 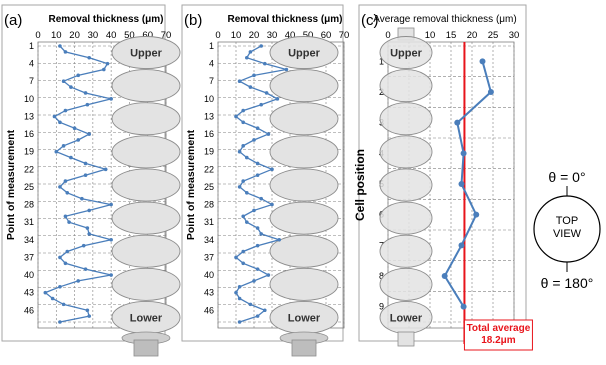 What do you see at coordinates (29, 205) in the screenshot?
I see `y-tick-label: 28` at bounding box center [29, 205].